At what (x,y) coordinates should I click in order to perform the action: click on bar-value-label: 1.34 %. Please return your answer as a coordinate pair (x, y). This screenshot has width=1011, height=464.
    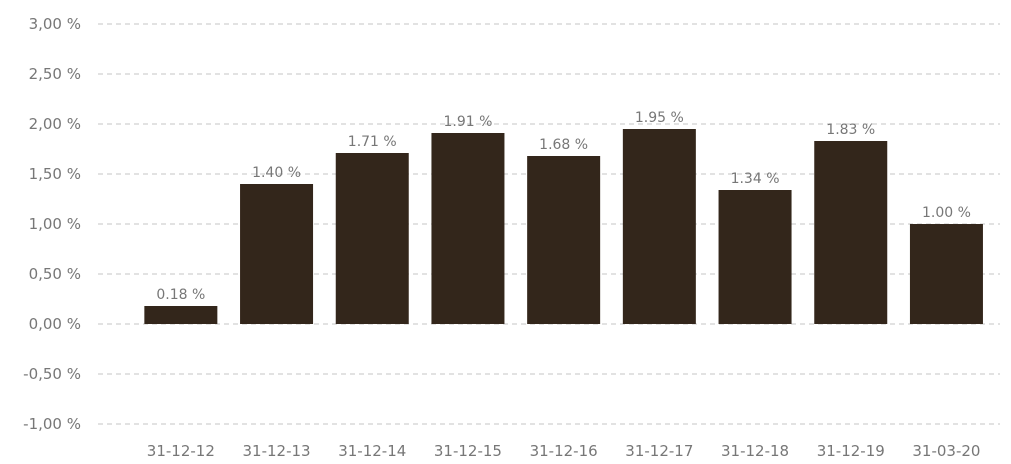
    Looking at the image, I should click on (755, 179).